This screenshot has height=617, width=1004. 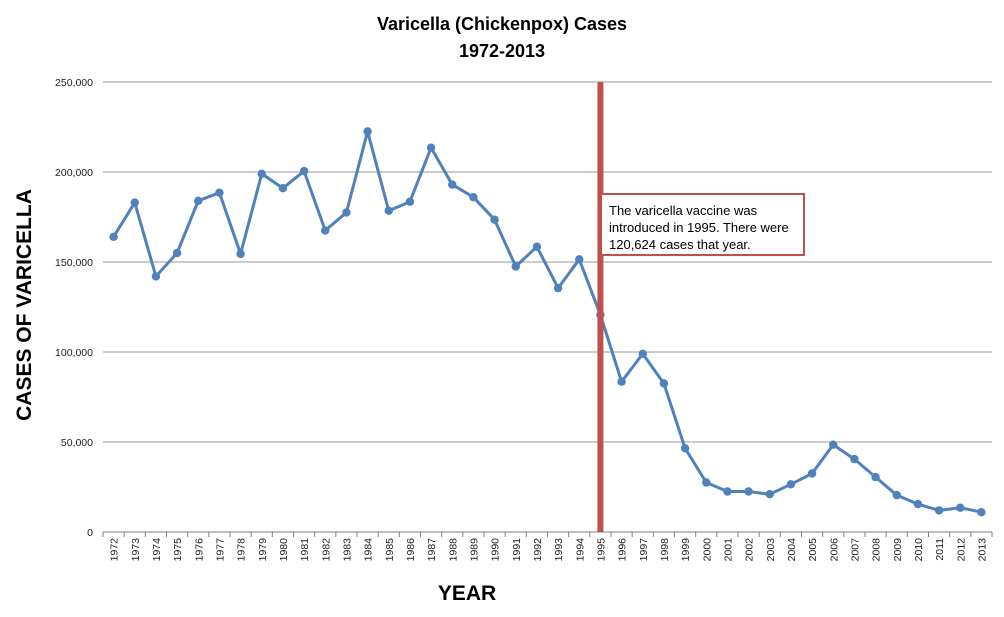 I want to click on x-tick-label: 2008, so click(x=877, y=550).